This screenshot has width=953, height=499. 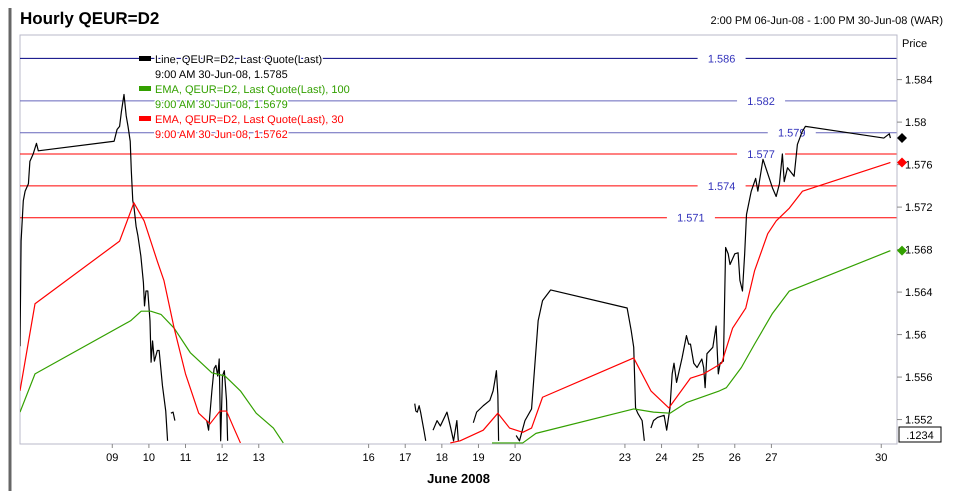 What do you see at coordinates (919, 80) in the screenshot?
I see `y-tick-label: 1.584` at bounding box center [919, 80].